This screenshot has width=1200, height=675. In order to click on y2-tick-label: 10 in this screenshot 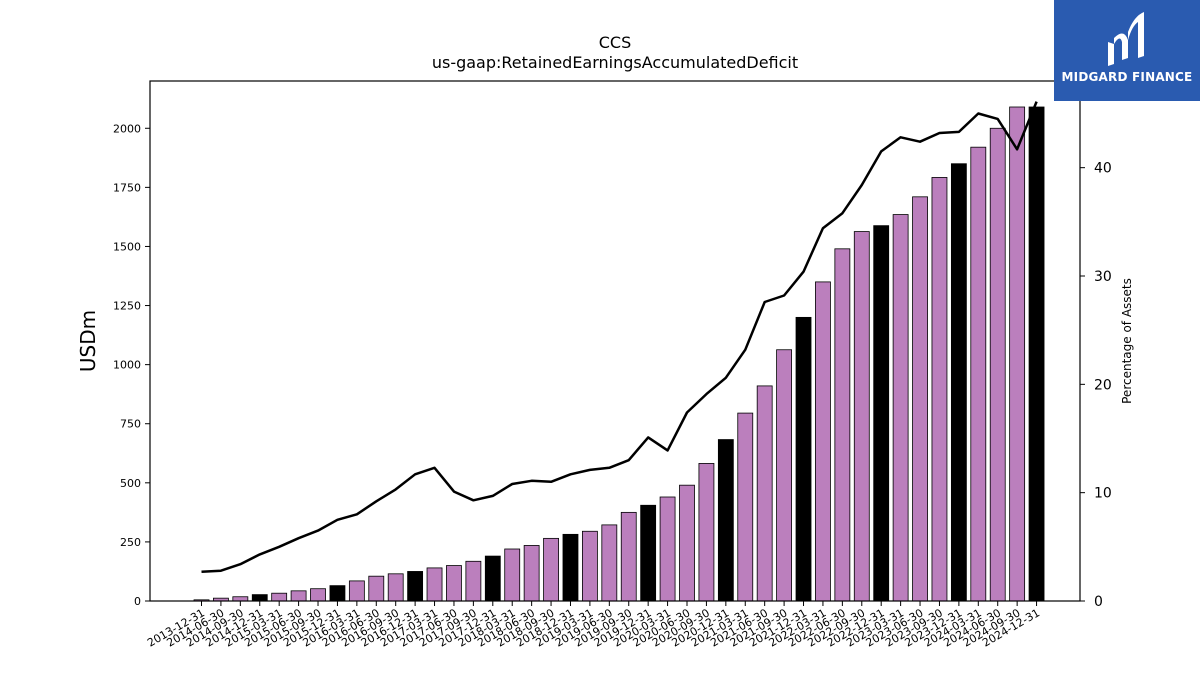, I will do `click(1103, 494)`.